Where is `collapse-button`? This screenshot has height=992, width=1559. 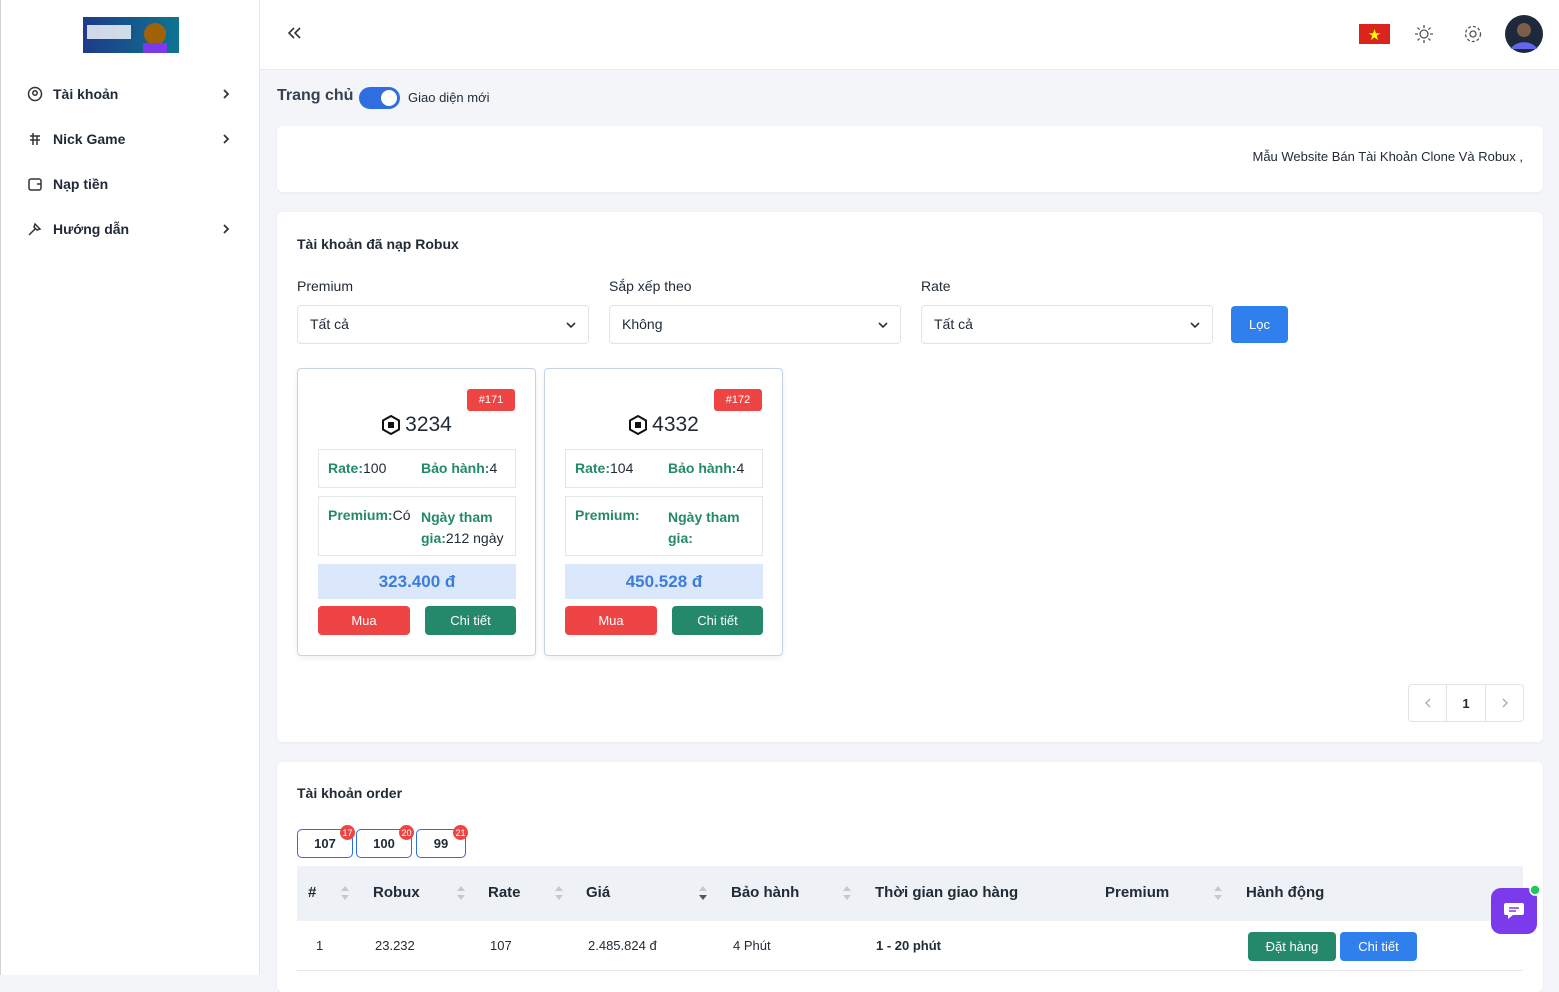 collapse-button is located at coordinates (295, 33).